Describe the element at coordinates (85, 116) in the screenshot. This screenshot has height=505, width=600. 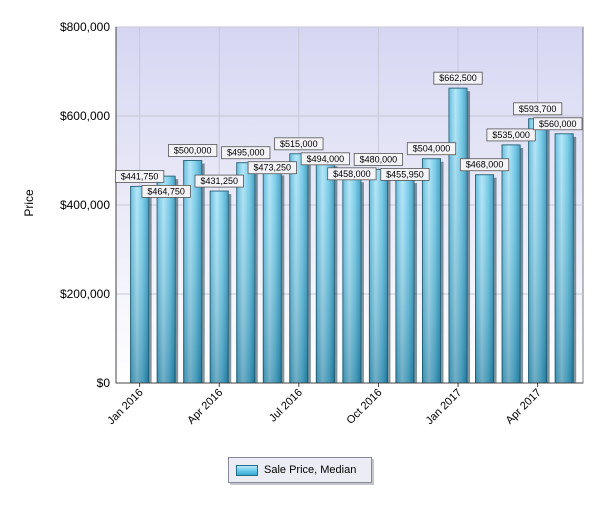
I see `y-tick-label: $600,000` at that location.